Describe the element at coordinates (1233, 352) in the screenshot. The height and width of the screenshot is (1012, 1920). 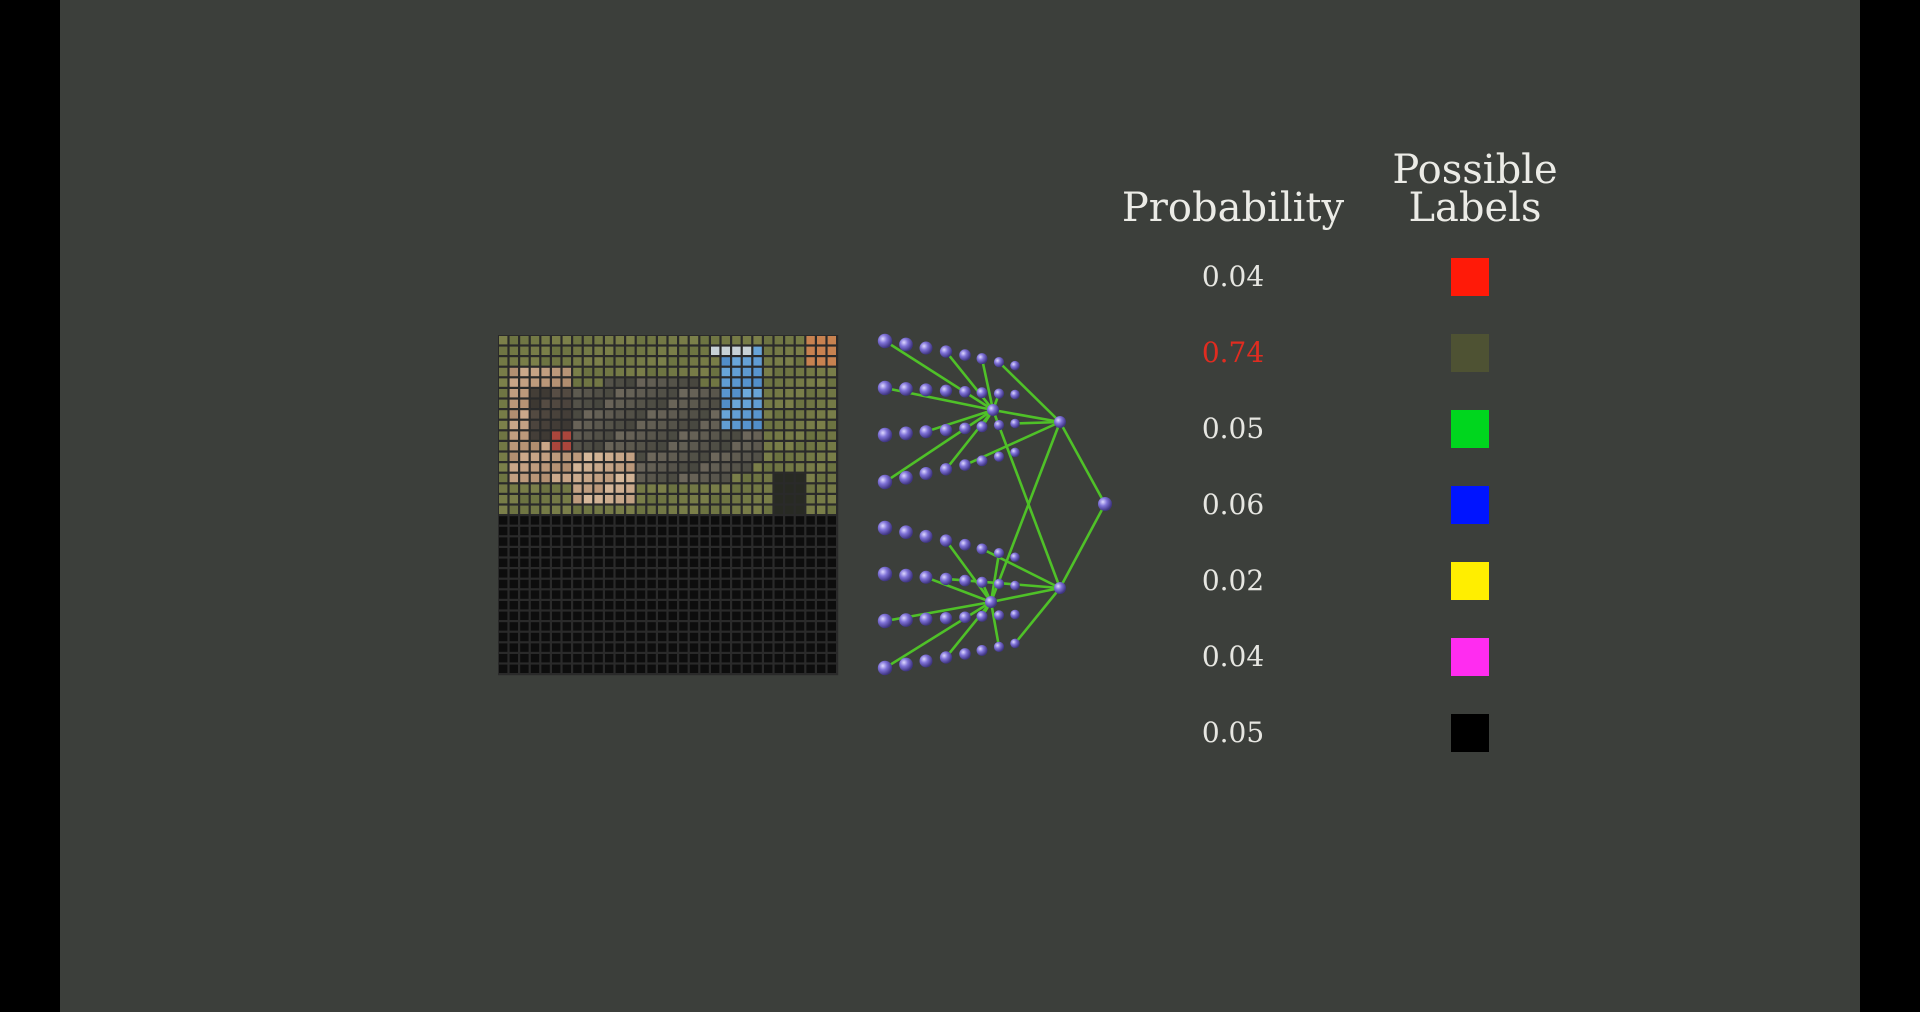
I see `probability-value: 0.74` at that location.